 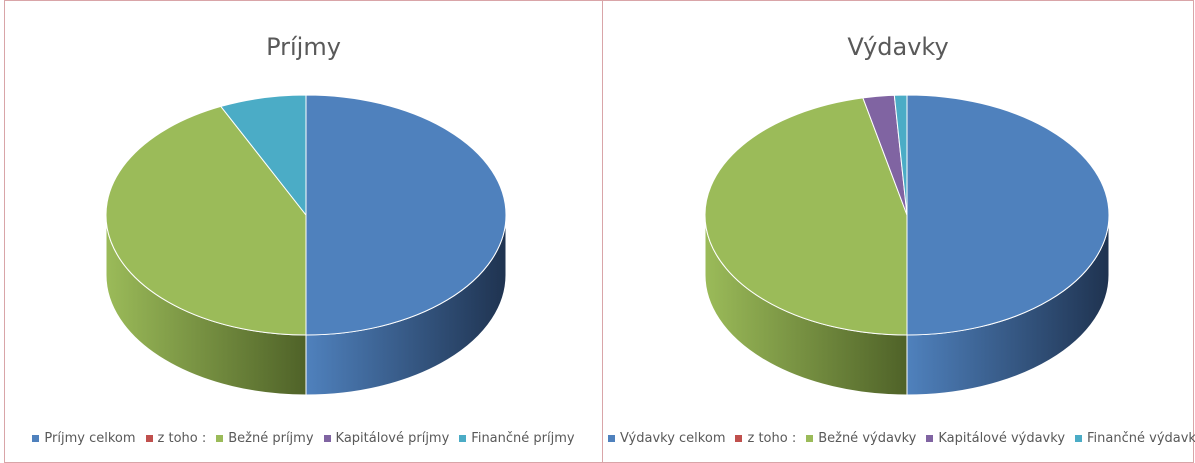 I want to click on legend-item-kapitalove-vydavky: Kapitálové výdavky, so click(x=995, y=438).